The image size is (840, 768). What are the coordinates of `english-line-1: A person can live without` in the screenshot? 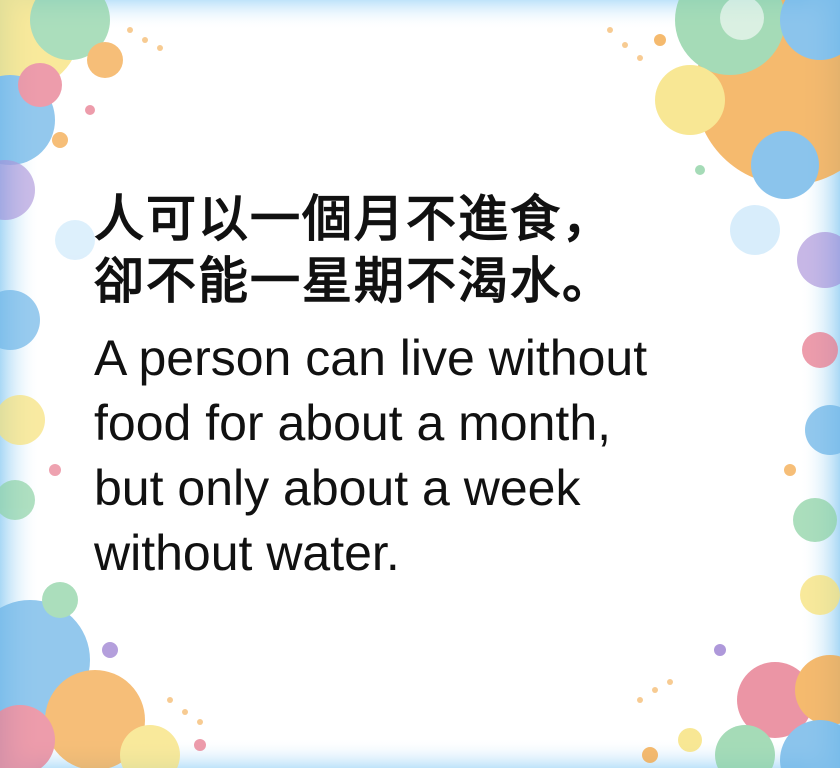 It's located at (371, 358).